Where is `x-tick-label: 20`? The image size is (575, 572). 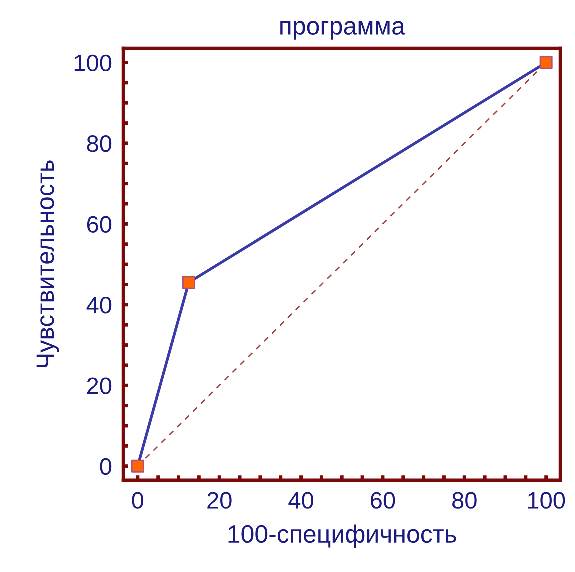 x-tick-label: 20 is located at coordinates (220, 500).